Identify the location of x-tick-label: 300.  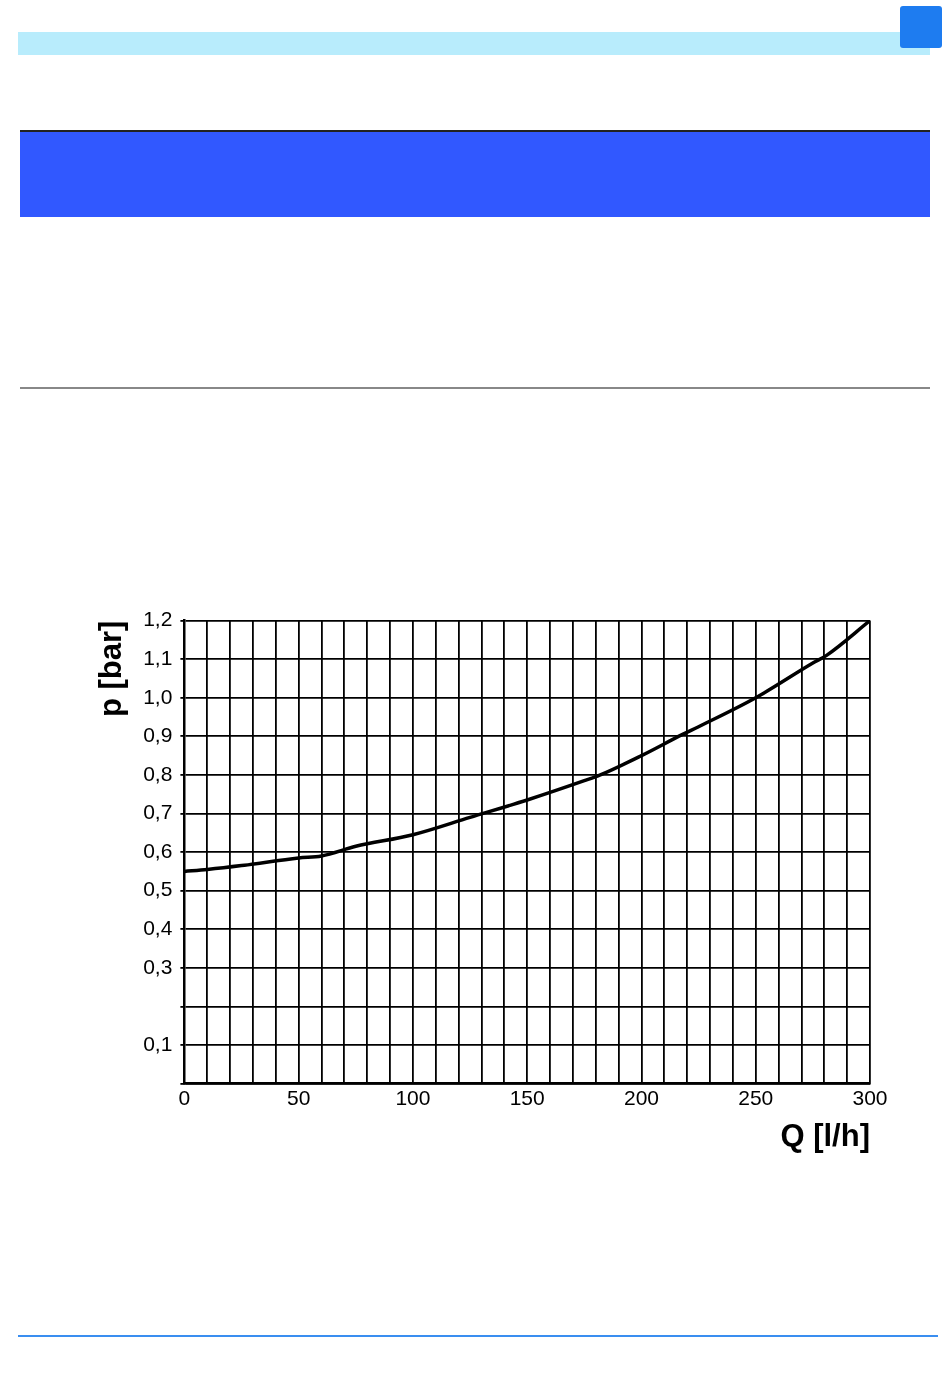
(870, 1097).